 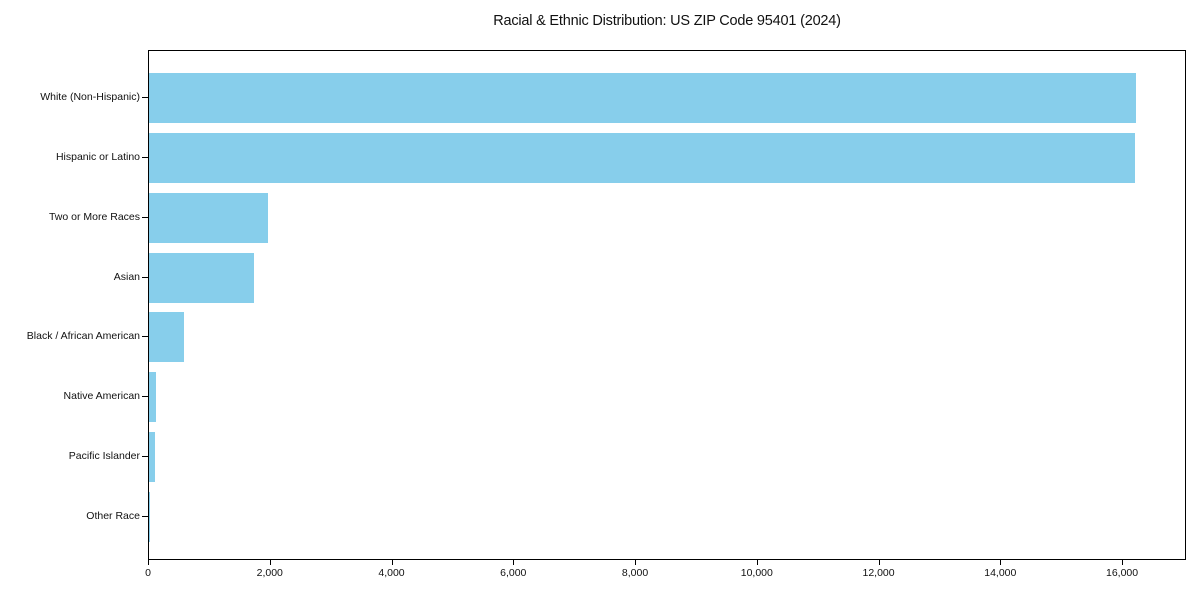 I want to click on bar-black-african-american, so click(x=166, y=337).